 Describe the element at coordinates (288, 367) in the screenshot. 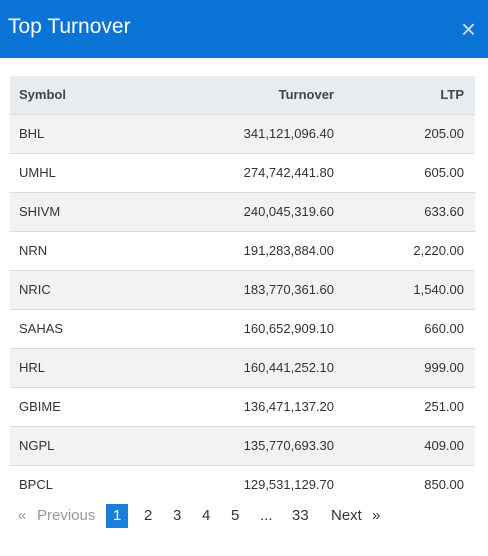

I see `table-cell: 160,441,252.10` at that location.